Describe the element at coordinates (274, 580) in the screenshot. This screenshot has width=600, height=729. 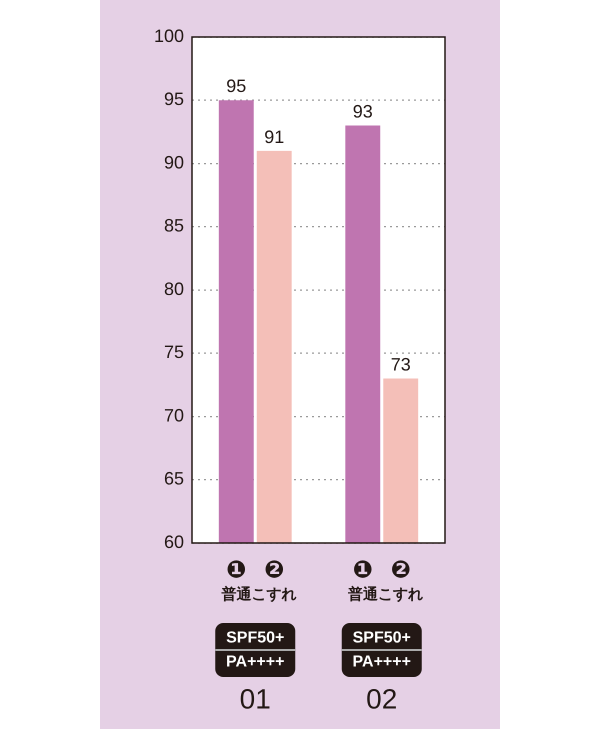
I see `text: ❷ こすれ` at that location.